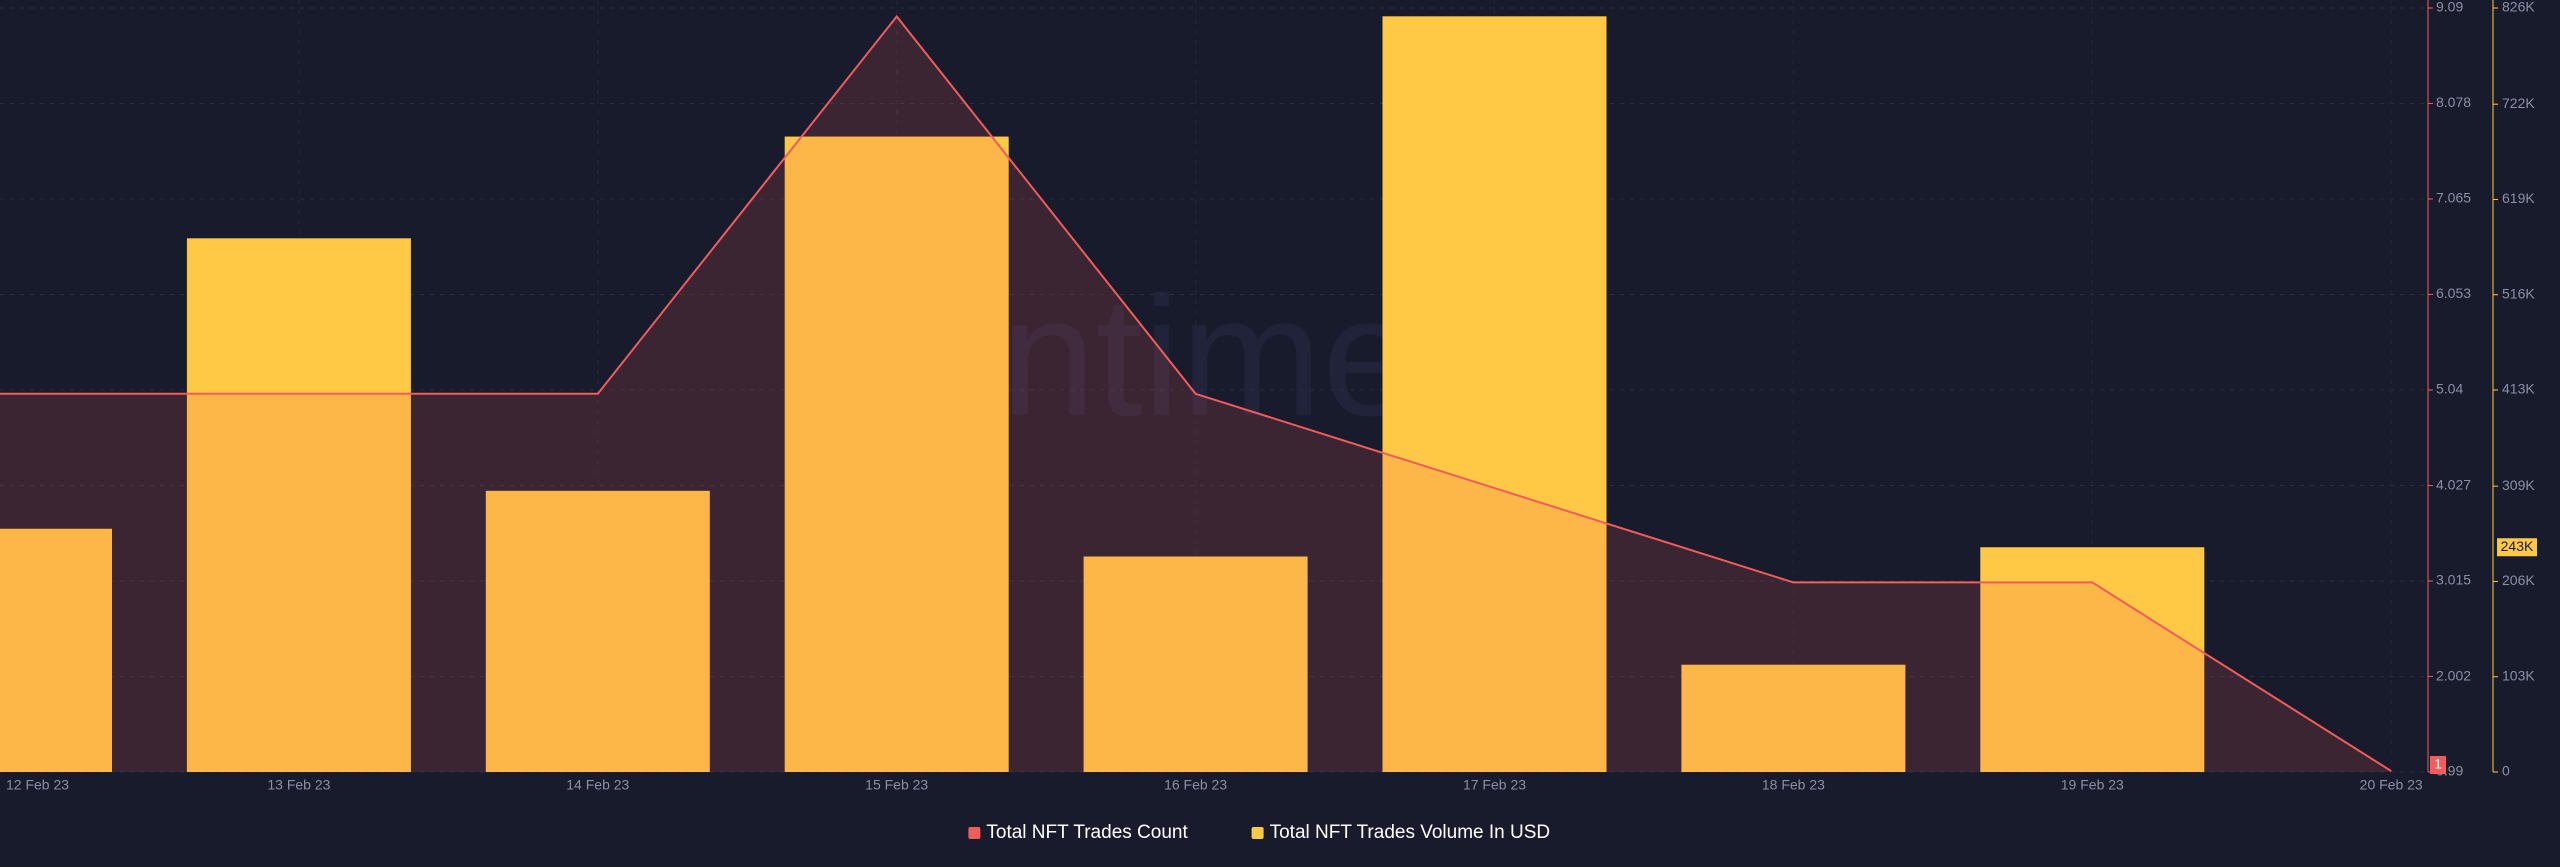 The height and width of the screenshot is (867, 2560). What do you see at coordinates (1087, 832) in the screenshot?
I see `legend-label: Total NFT Trades Count` at bounding box center [1087, 832].